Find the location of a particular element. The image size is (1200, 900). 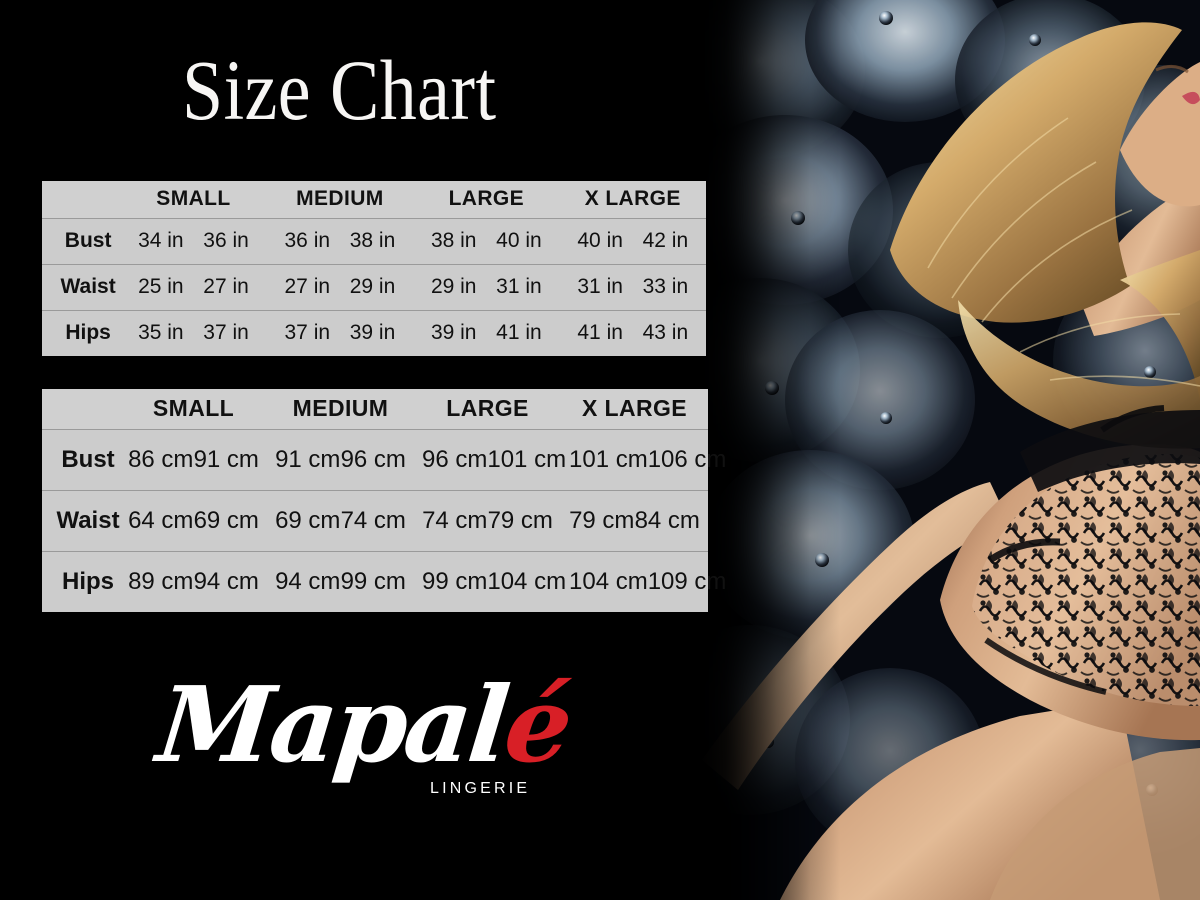

measure-min: 38 in is located at coordinates (453, 240).